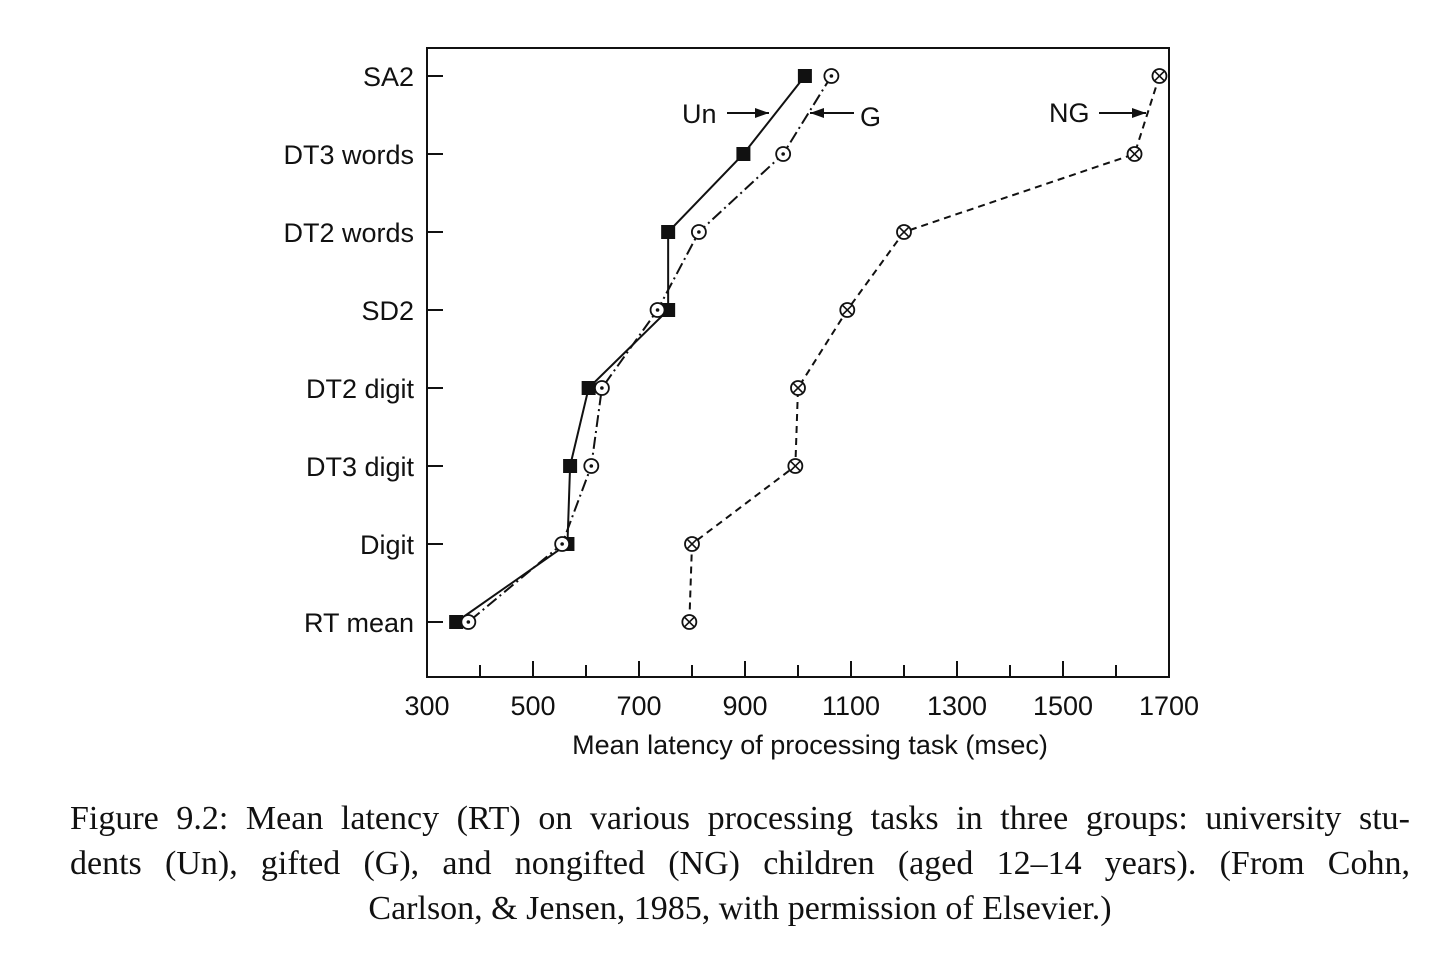 The image size is (1456, 975). I want to click on annotation-arrow-un-head, so click(762, 113).